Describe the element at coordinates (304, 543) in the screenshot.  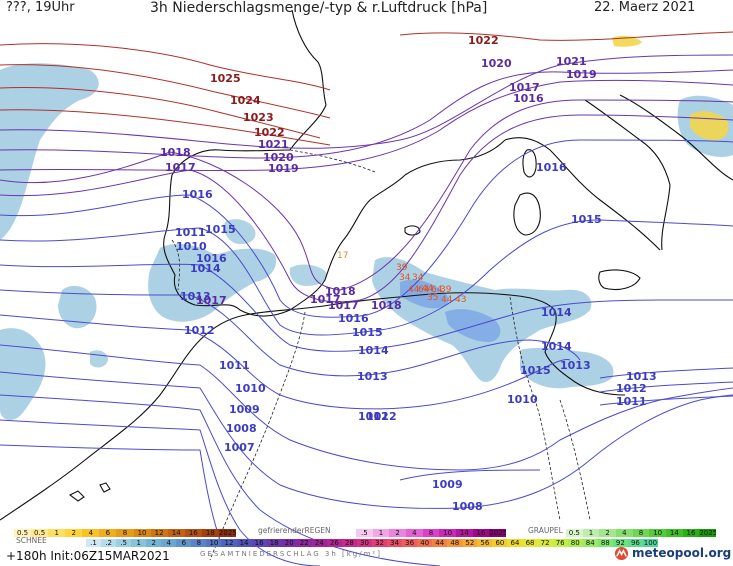
I see `legend-cell: 22` at that location.